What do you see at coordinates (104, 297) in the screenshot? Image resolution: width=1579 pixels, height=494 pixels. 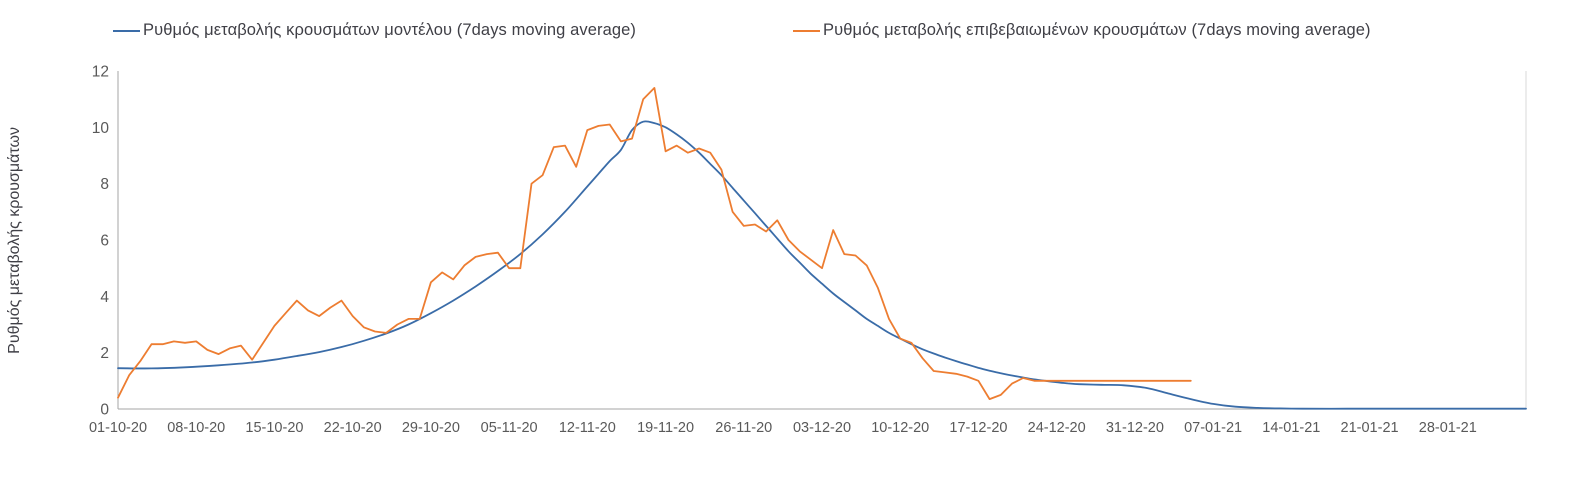 I see `y-tick-label: 4` at bounding box center [104, 297].